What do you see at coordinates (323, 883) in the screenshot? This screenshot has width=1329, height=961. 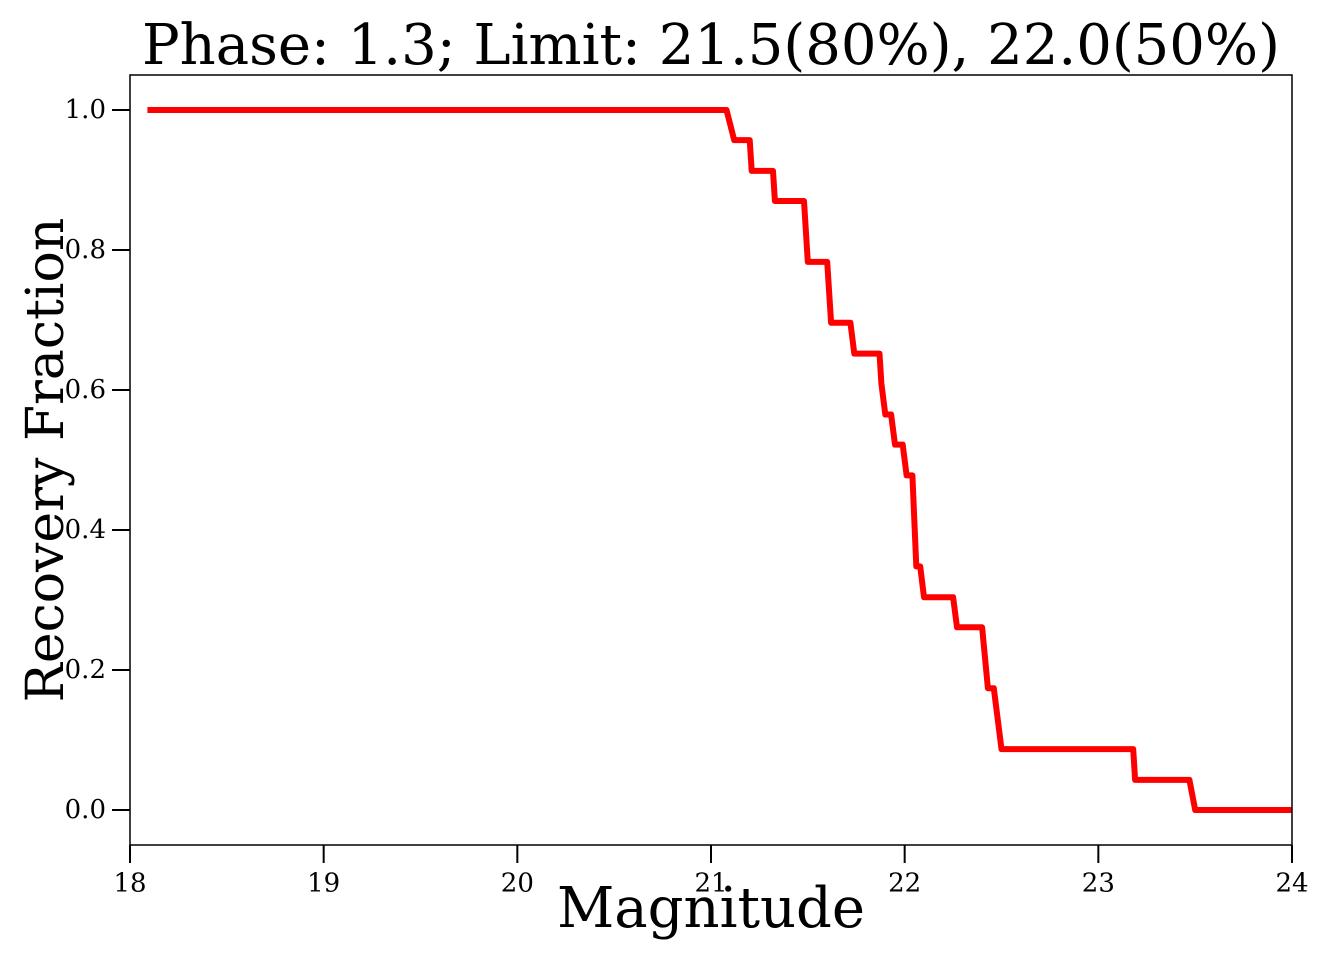 I see `x-tick-label: 19` at bounding box center [323, 883].